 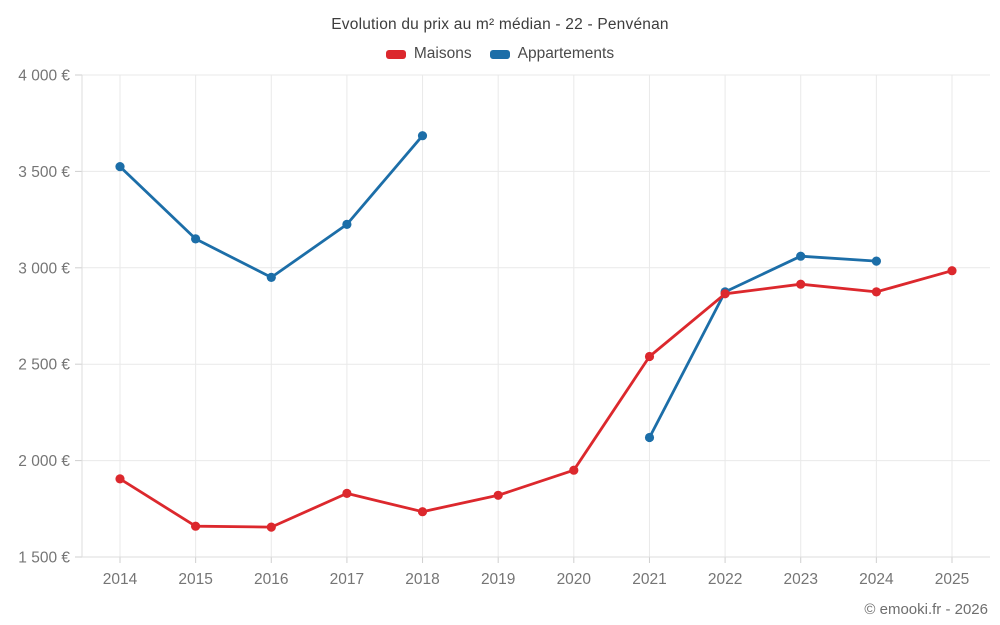 What do you see at coordinates (876, 261) in the screenshot?
I see `data-point-appartements-2024` at bounding box center [876, 261].